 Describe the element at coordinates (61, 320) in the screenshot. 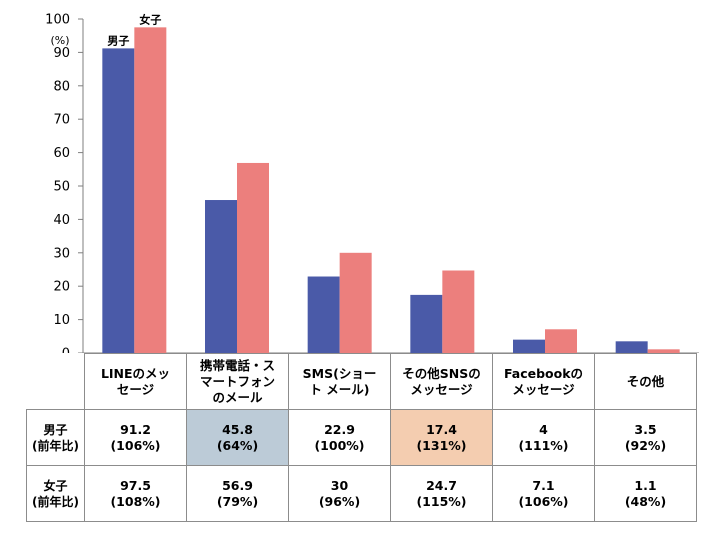

I see `y-tick-label: 10` at that location.